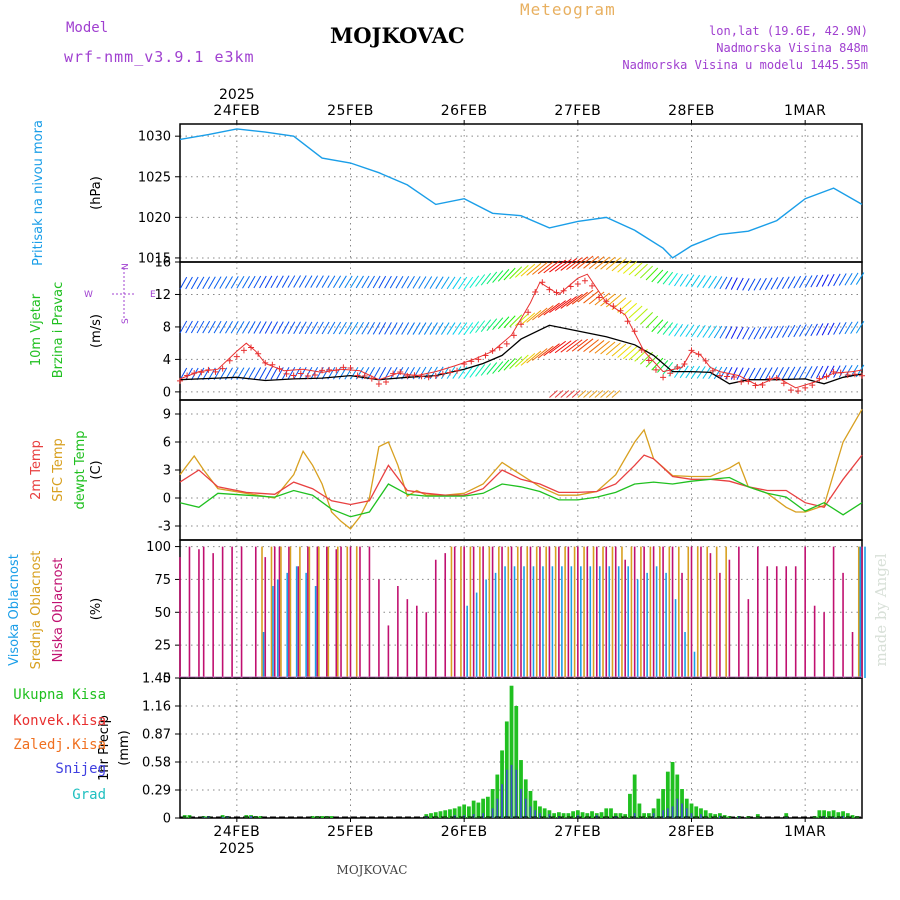 Image resolution: width=900 pixels, height=900 pixels. Describe the element at coordinates (59, 745) in the screenshot. I see `precip-legend-2: Zaledj.Kisa` at that location.